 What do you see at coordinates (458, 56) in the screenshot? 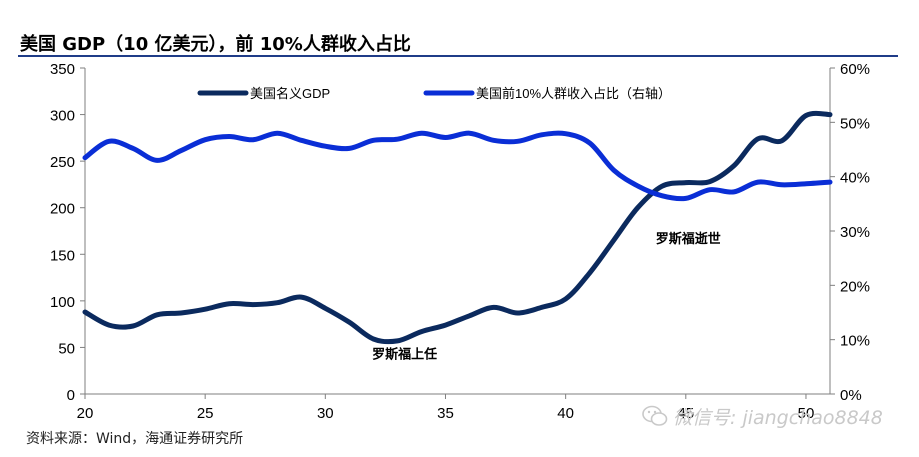
I see `title-divider` at bounding box center [458, 56].